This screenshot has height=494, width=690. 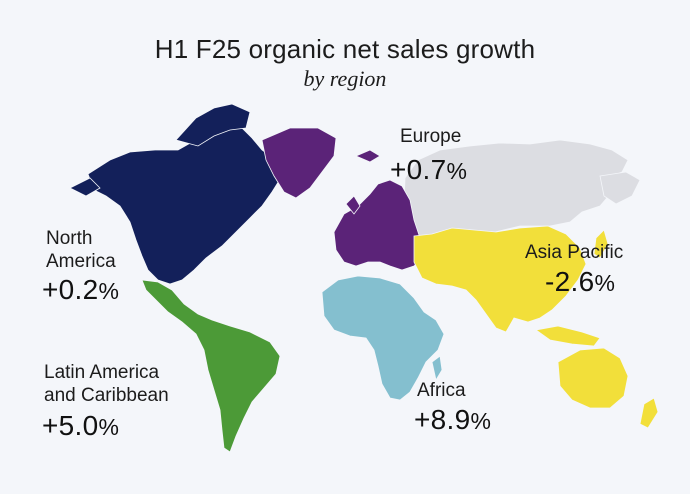 I want to click on africa-name: Africa, so click(x=441, y=390).